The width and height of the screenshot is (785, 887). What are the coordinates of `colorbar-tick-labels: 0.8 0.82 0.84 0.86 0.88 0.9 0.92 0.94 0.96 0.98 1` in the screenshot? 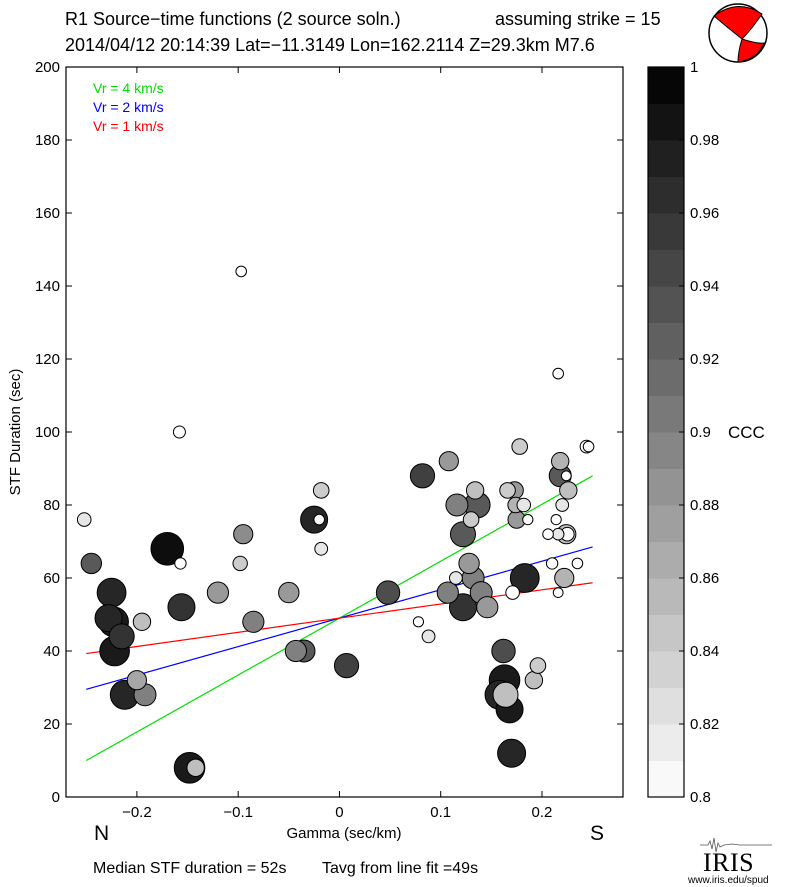 It's located at (704, 432).